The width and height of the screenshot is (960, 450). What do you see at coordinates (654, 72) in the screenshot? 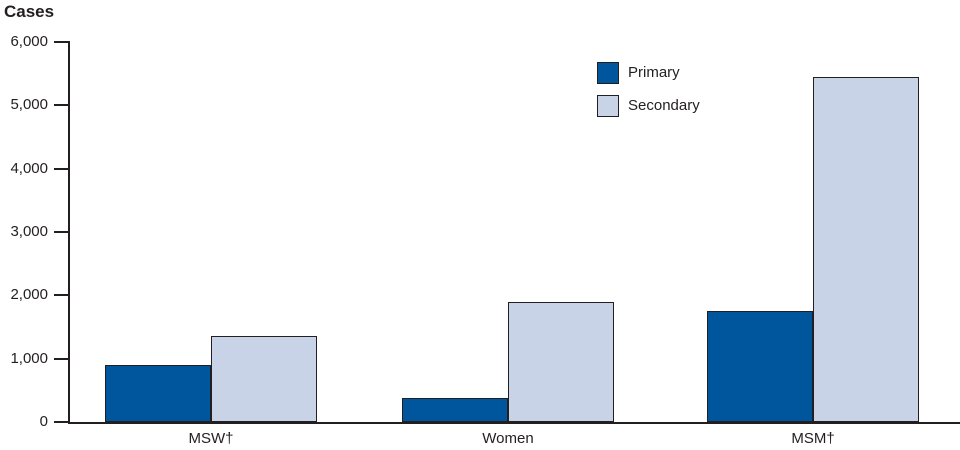
I see `legend-label-primary: Primary` at bounding box center [654, 72].